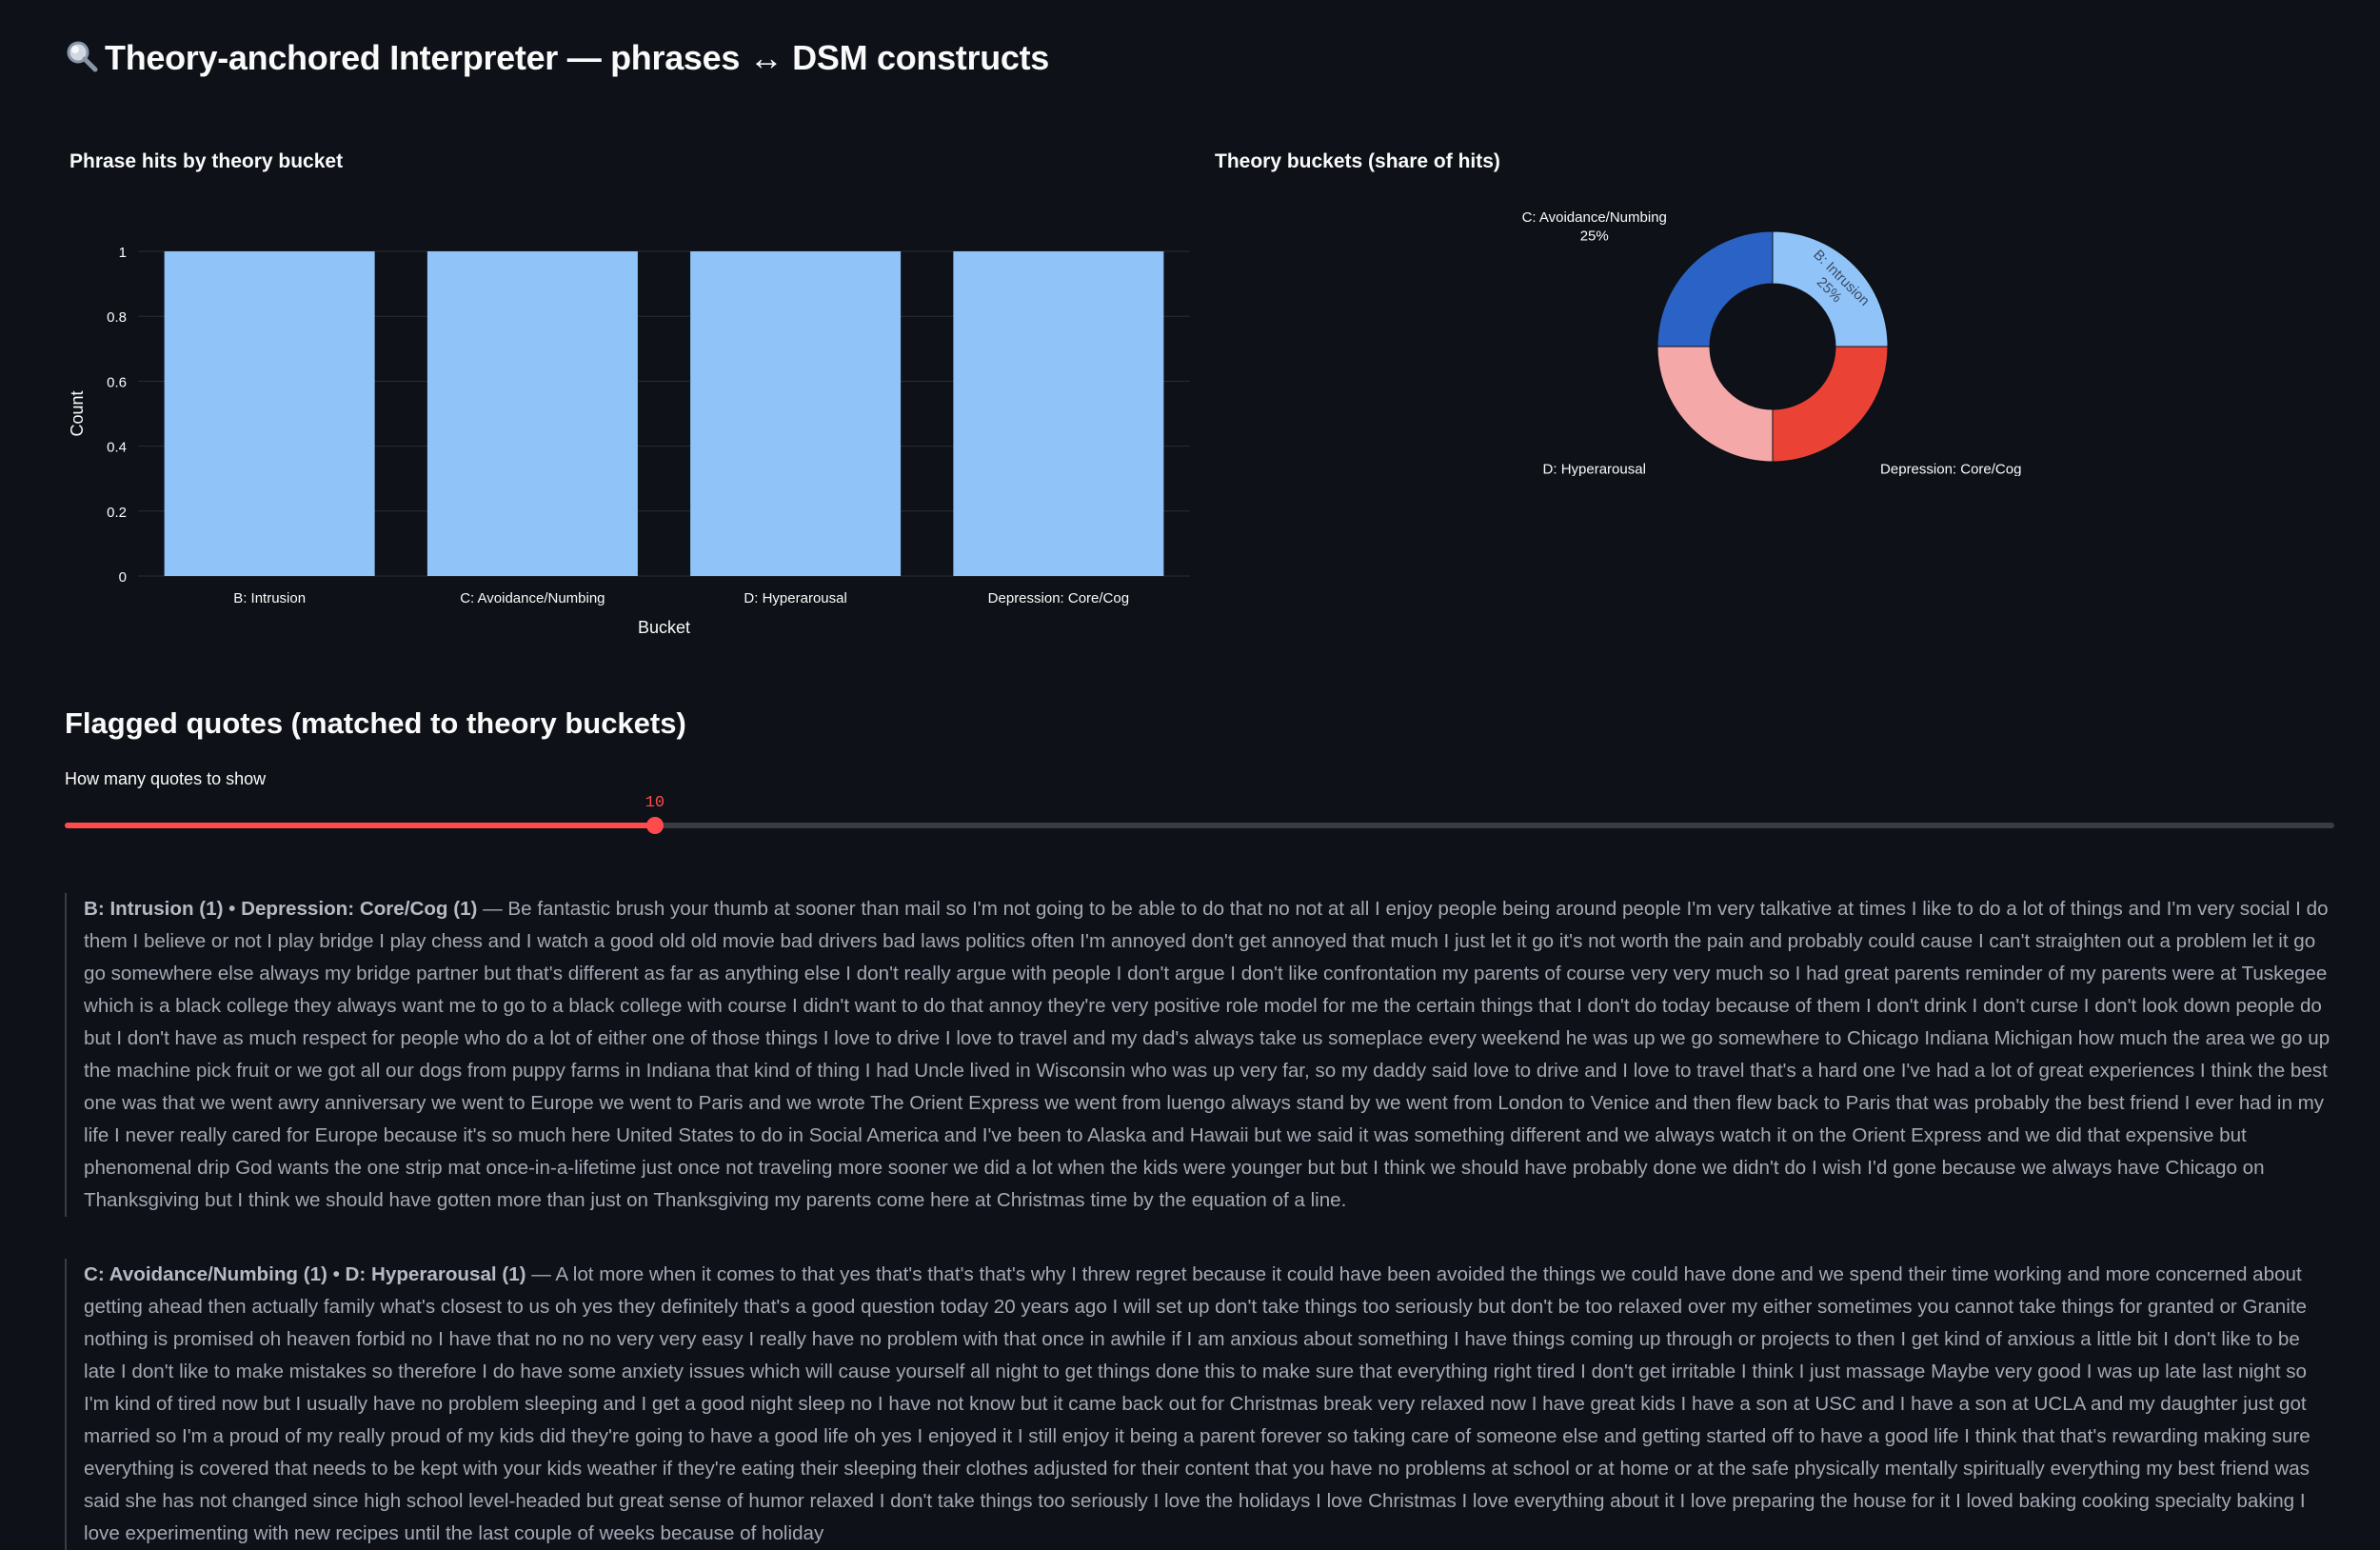 The height and width of the screenshot is (1550, 2380). I want to click on x-tick-label: Depression: Core/Cog, so click(1058, 598).